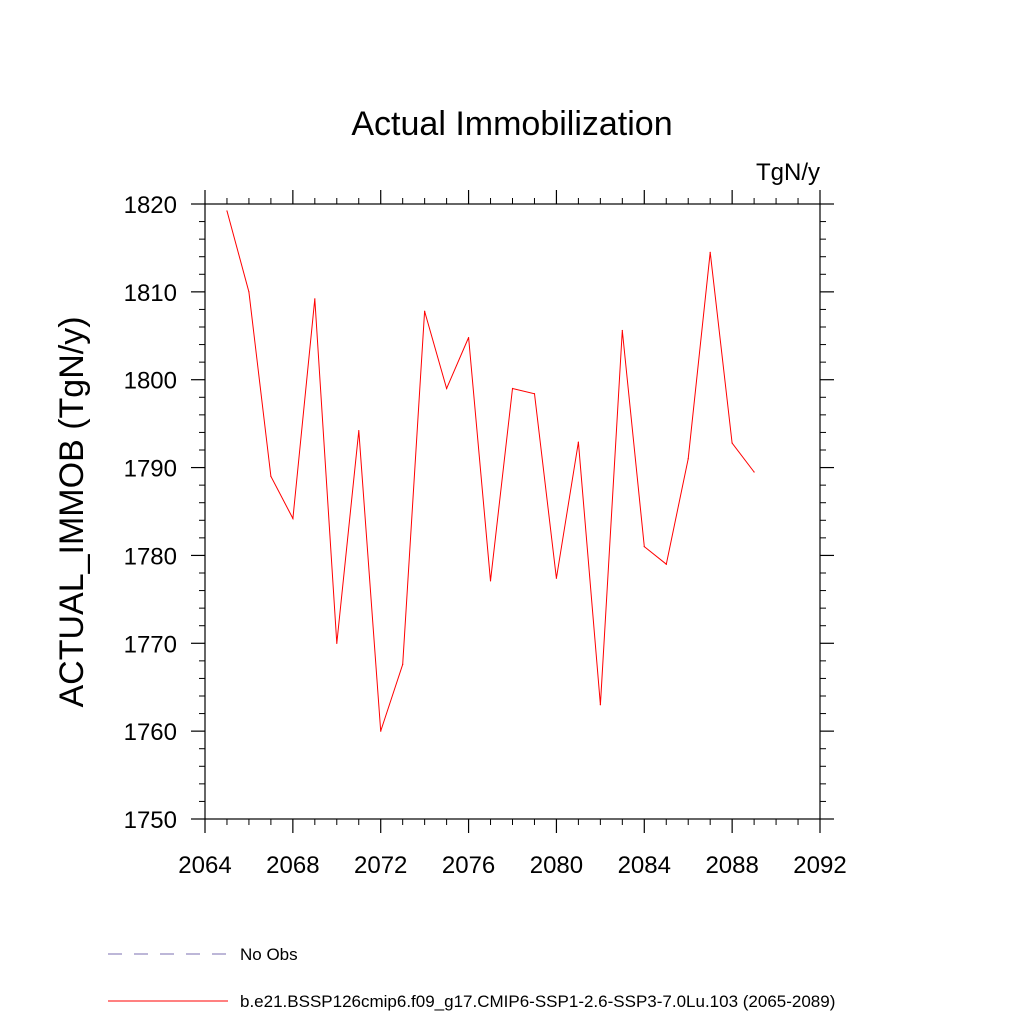 Image resolution: width=1024 pixels, height=1024 pixels. I want to click on x-tick-label: 2080, so click(556, 865).